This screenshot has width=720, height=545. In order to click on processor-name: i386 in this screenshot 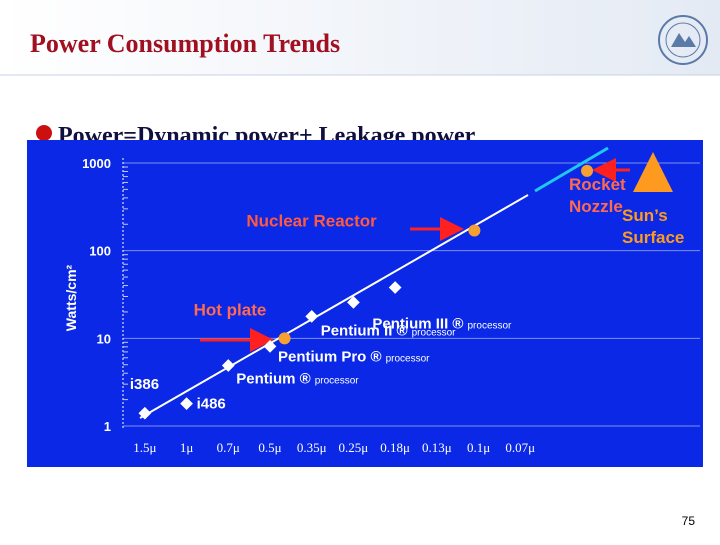, I will do `click(144, 384)`.